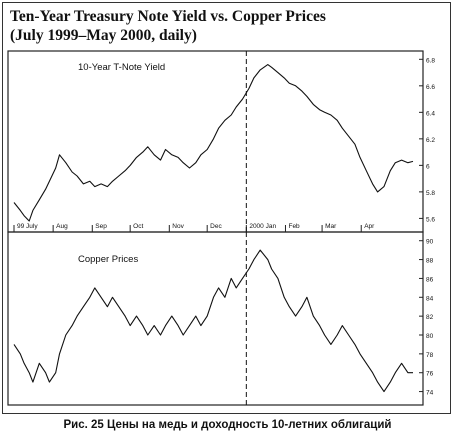 The image size is (455, 438). I want to click on copper-y-tick-label: 78, so click(430, 355).